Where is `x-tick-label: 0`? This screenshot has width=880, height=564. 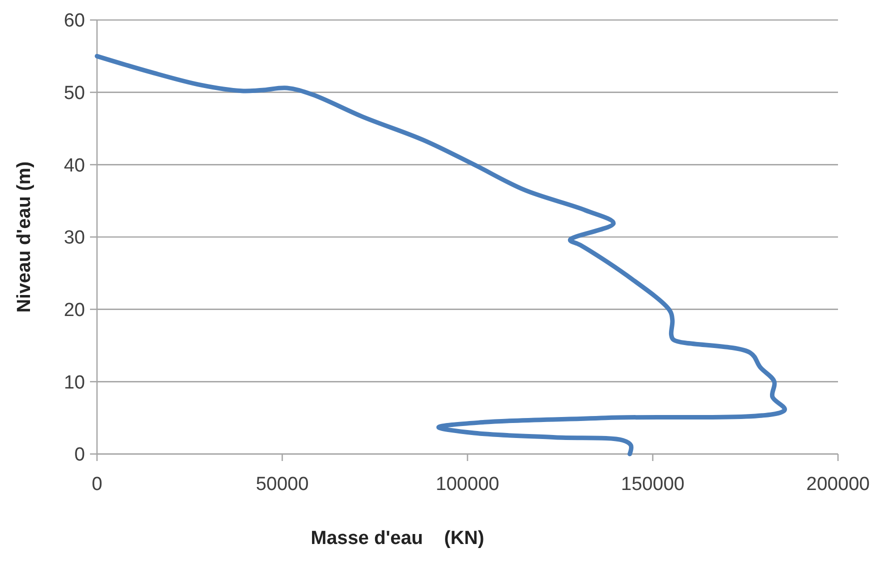 x-tick-label: 0 is located at coordinates (97, 484).